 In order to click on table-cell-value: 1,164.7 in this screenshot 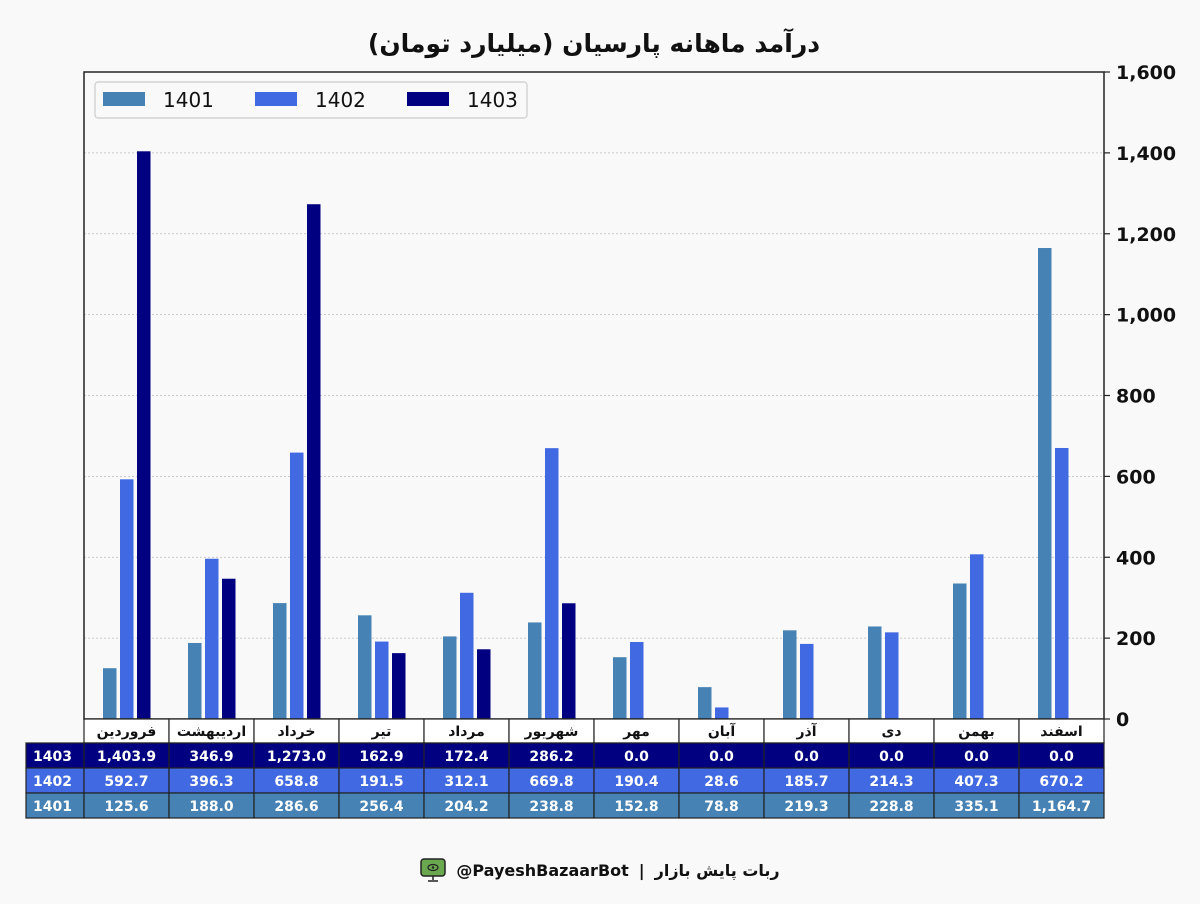, I will do `click(1061, 807)`.